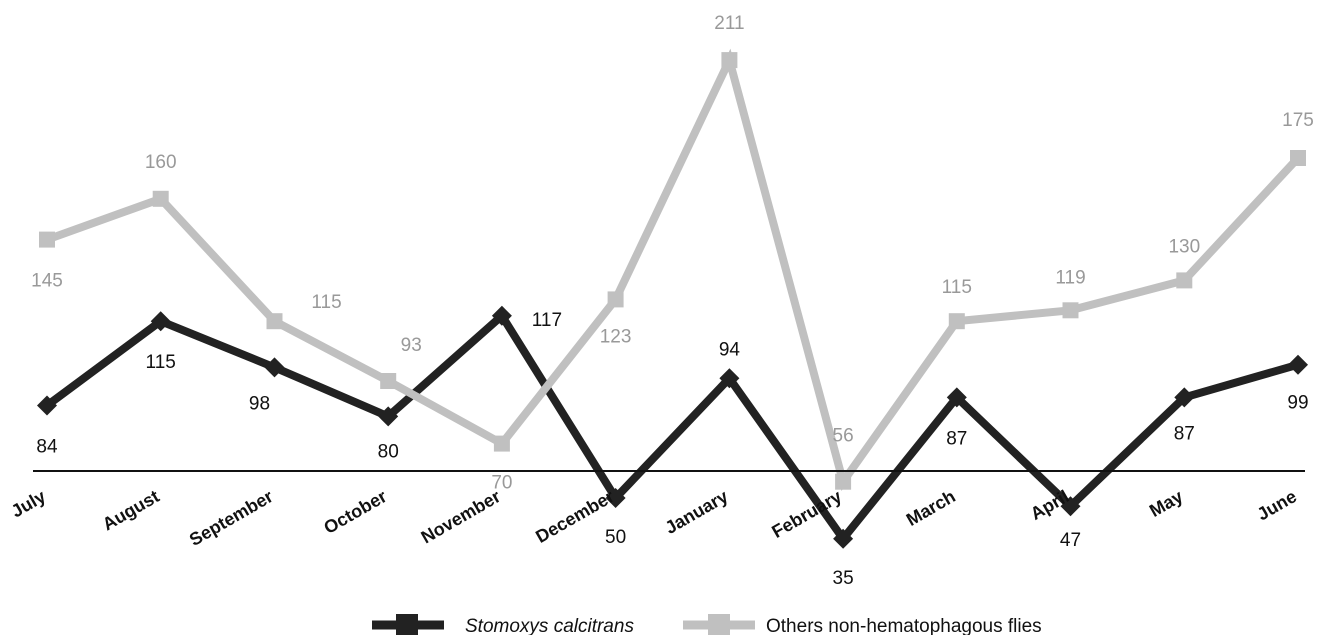 Image resolution: width=1325 pixels, height=635 pixels. What do you see at coordinates (1298, 364) in the screenshot?
I see `marker-stomoxys-june` at bounding box center [1298, 364].